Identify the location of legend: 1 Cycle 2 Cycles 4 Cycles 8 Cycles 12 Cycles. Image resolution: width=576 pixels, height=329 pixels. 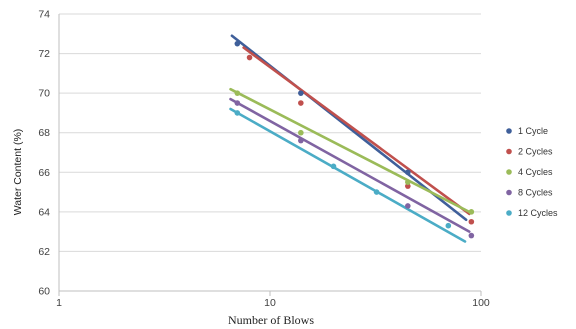
(532, 172).